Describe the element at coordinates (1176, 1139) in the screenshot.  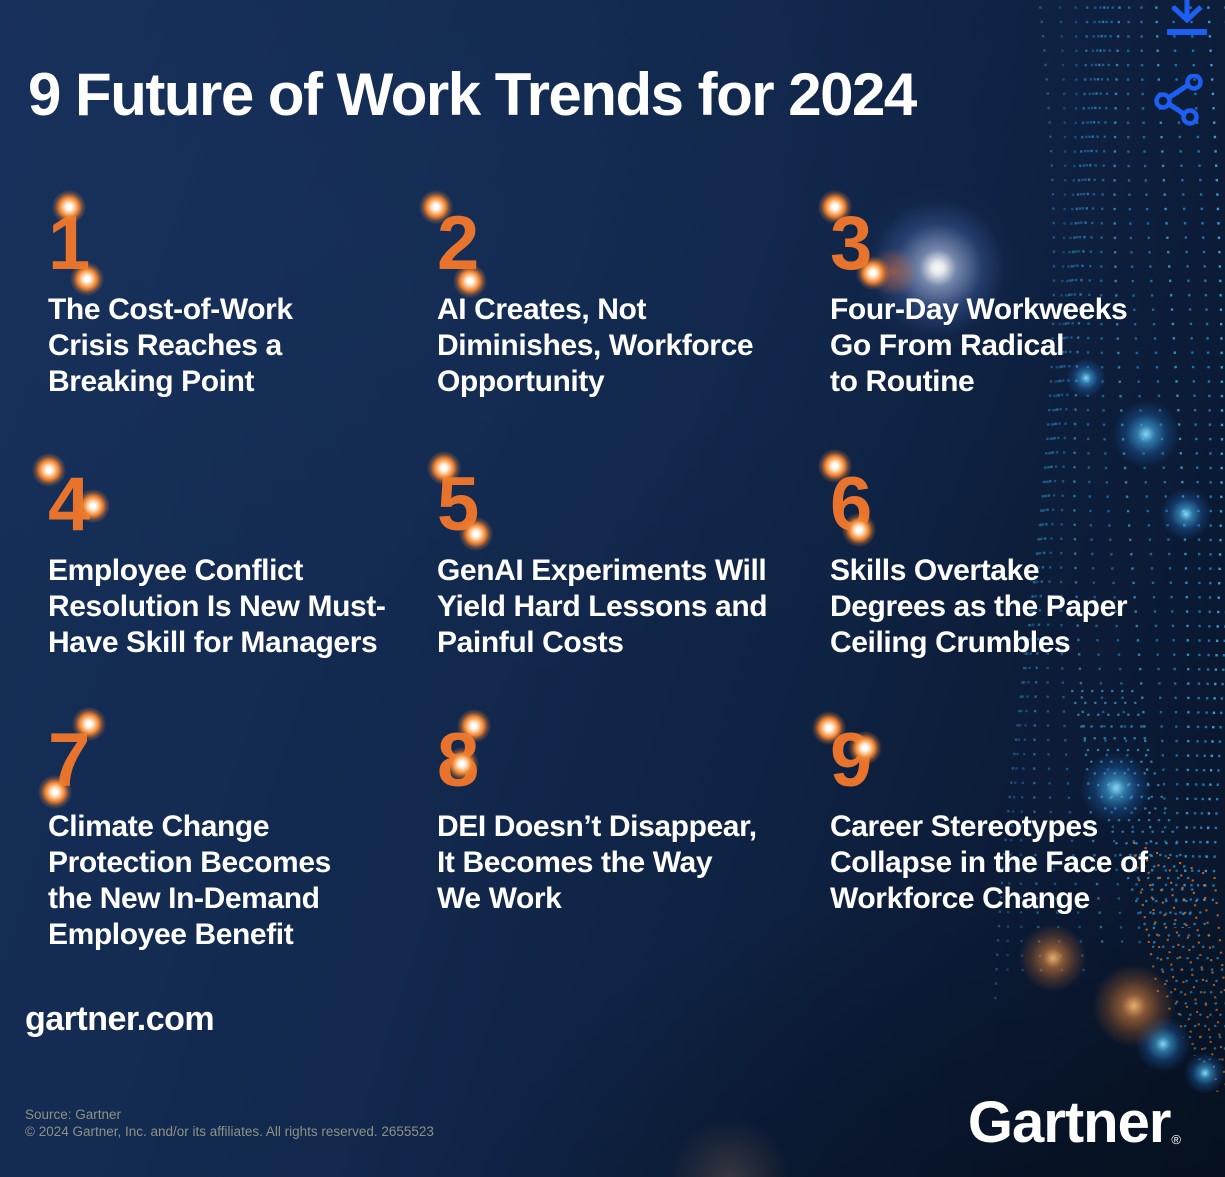
I see `registered-trademark-icon: ®` at that location.